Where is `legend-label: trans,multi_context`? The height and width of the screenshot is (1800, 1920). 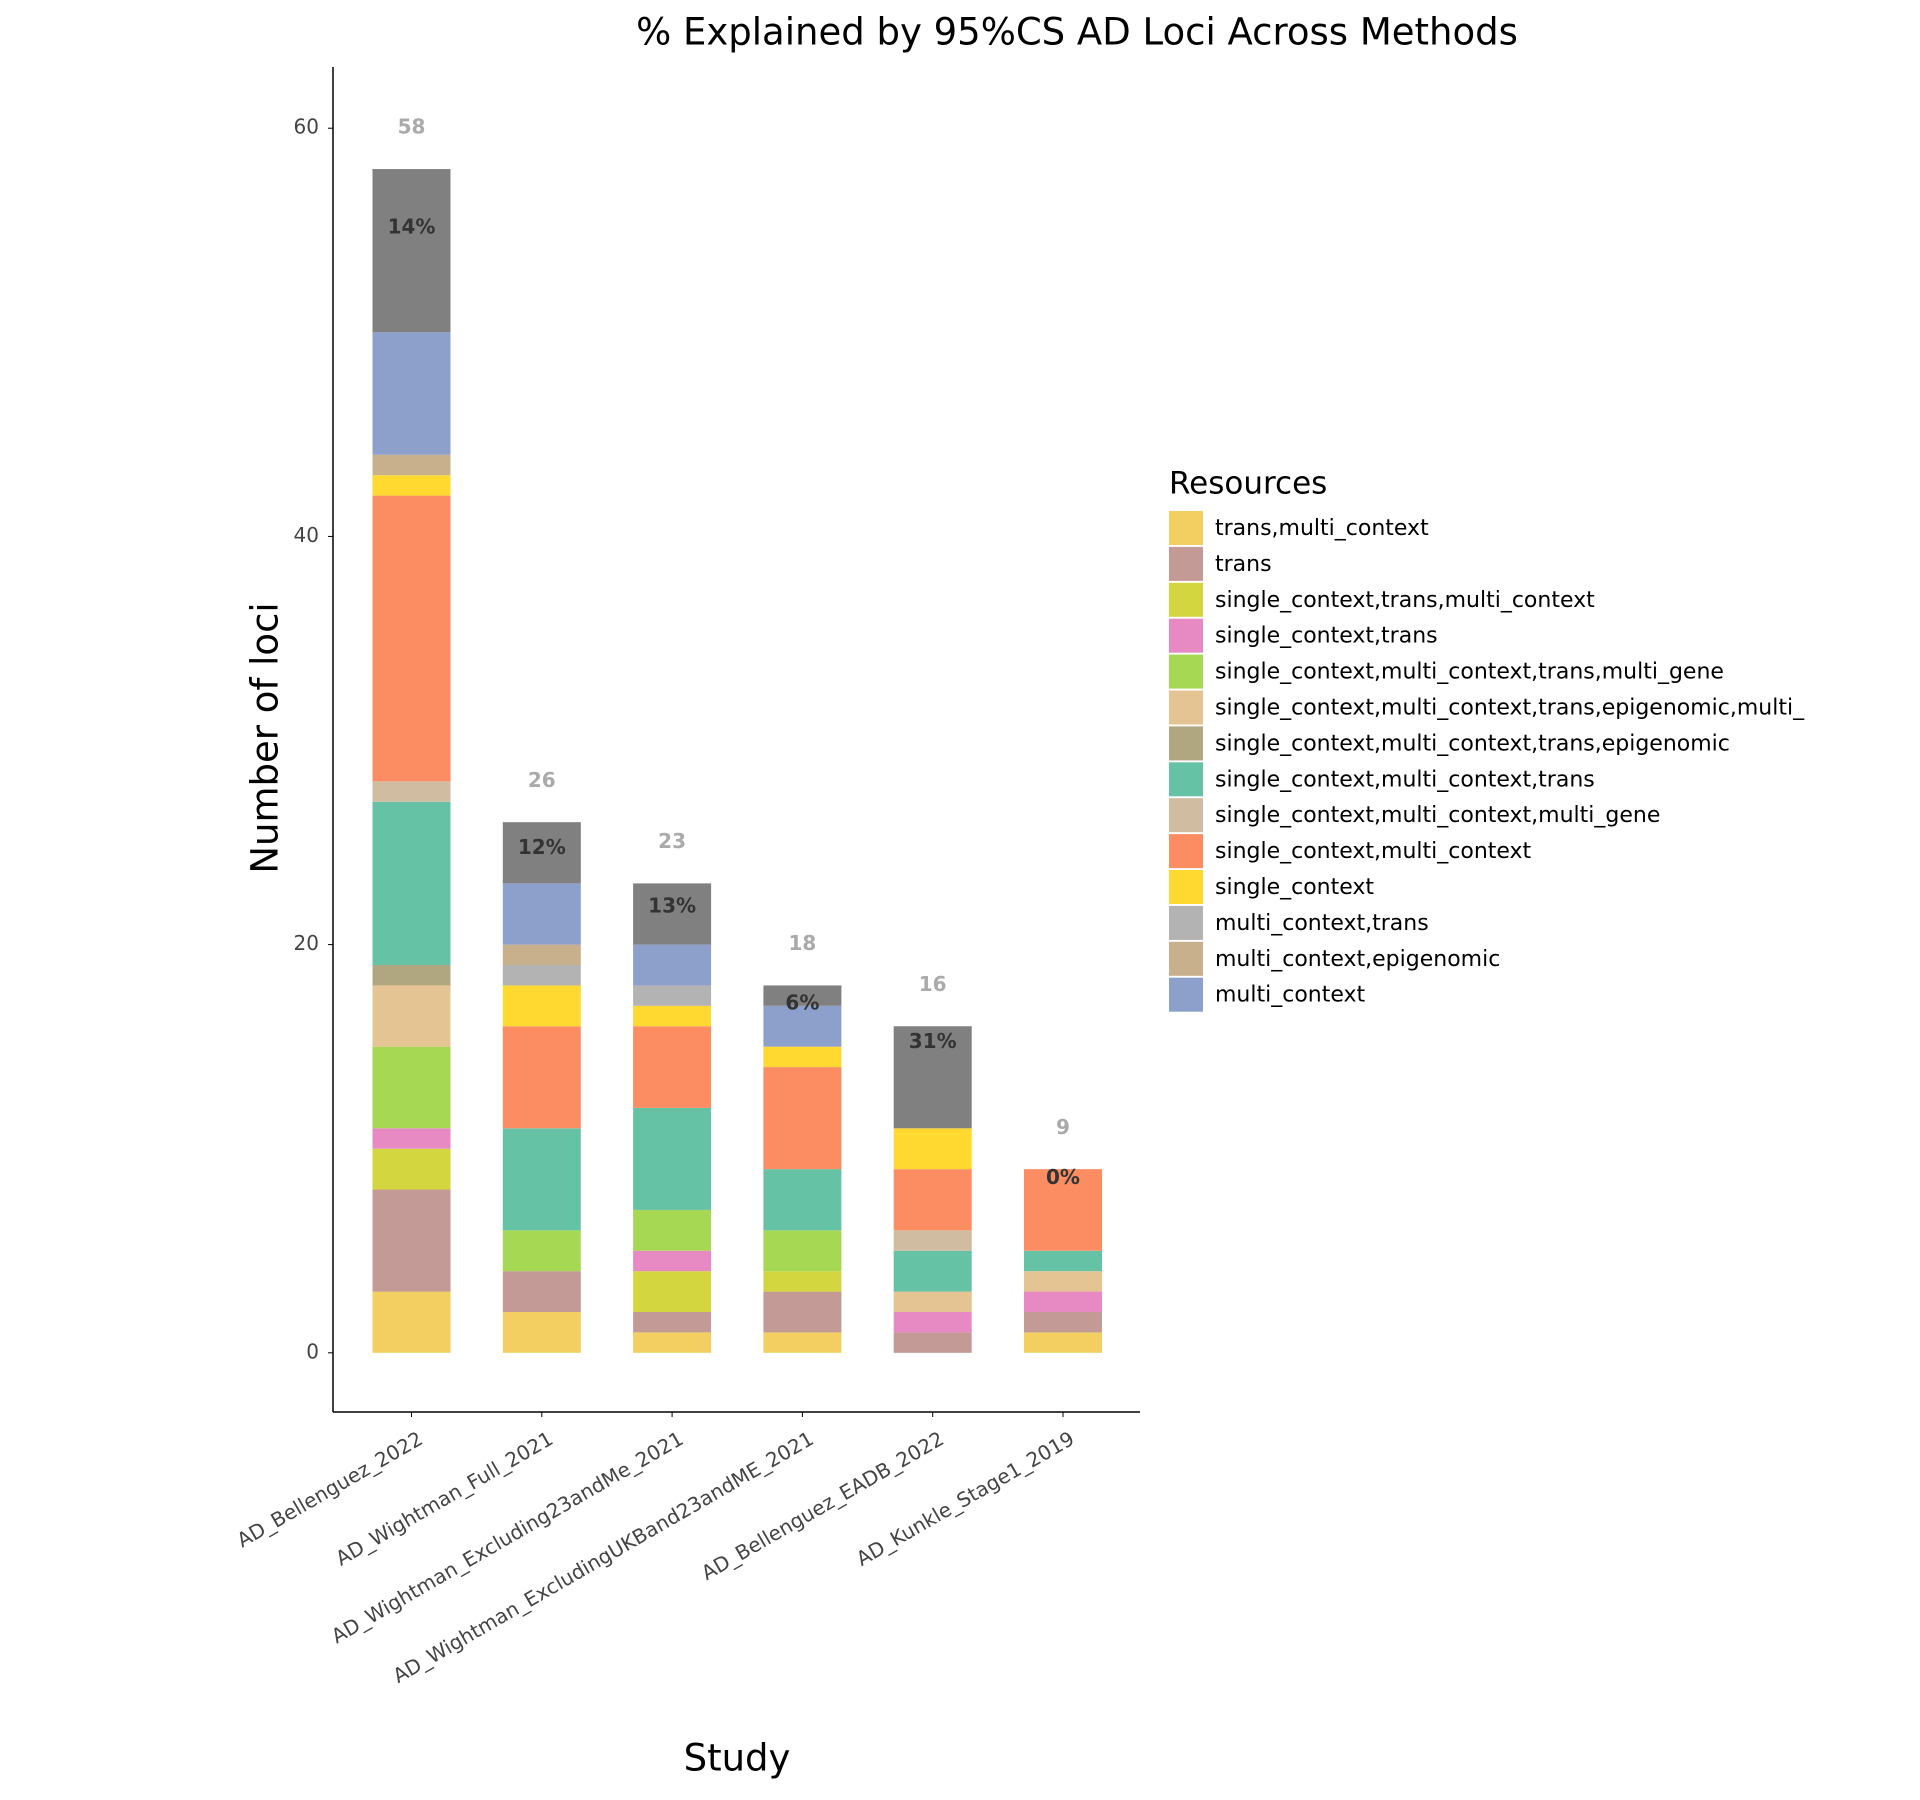
legend-label: trans,multi_context is located at coordinates (1322, 528).